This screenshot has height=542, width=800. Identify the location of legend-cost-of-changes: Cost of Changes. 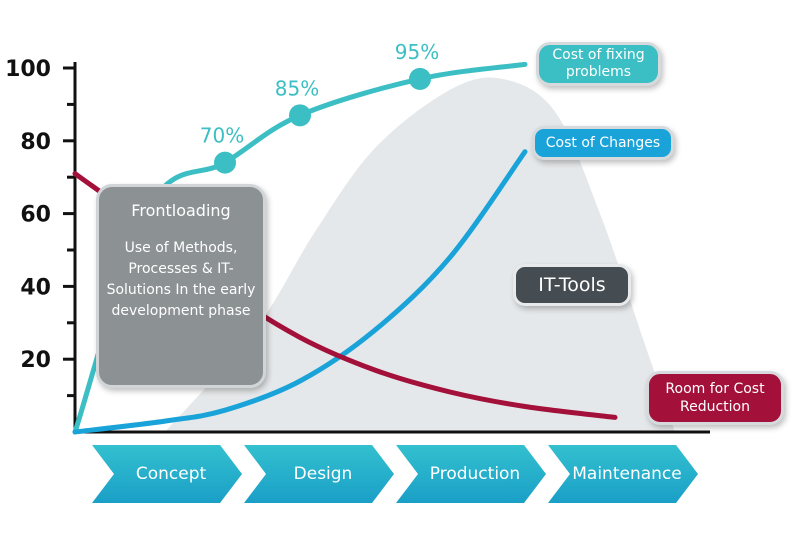
(603, 143).